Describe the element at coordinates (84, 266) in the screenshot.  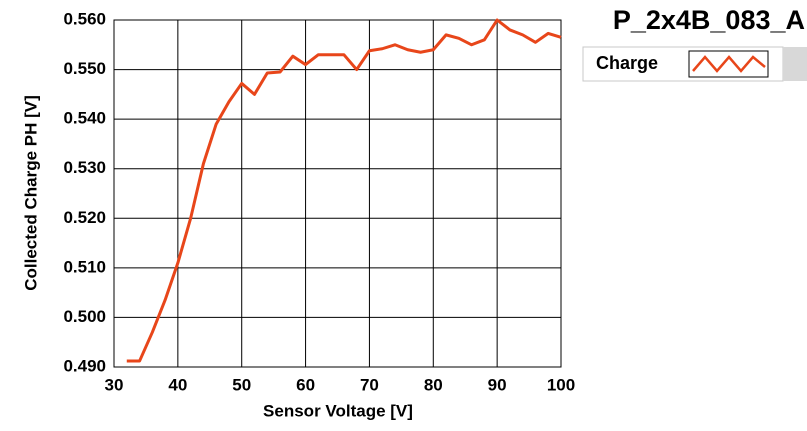
I see `y-tick-label: 0.510` at that location.